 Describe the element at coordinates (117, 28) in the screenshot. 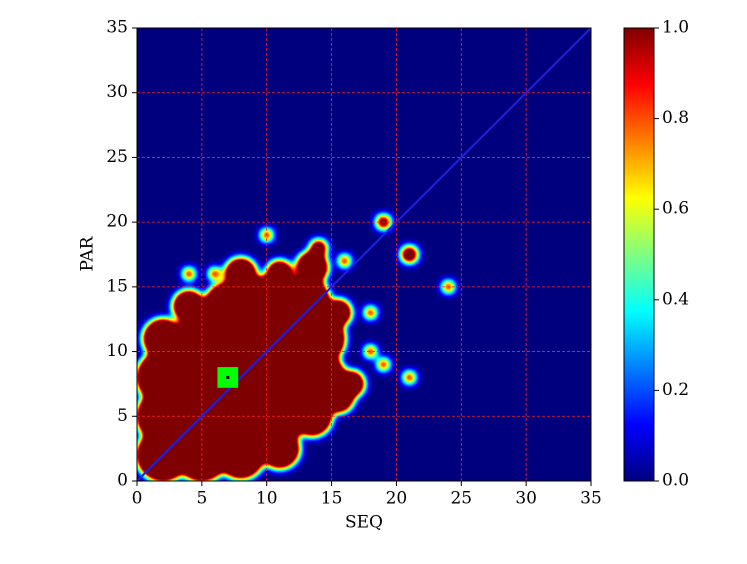

I see `y-tick-label: 35` at that location.